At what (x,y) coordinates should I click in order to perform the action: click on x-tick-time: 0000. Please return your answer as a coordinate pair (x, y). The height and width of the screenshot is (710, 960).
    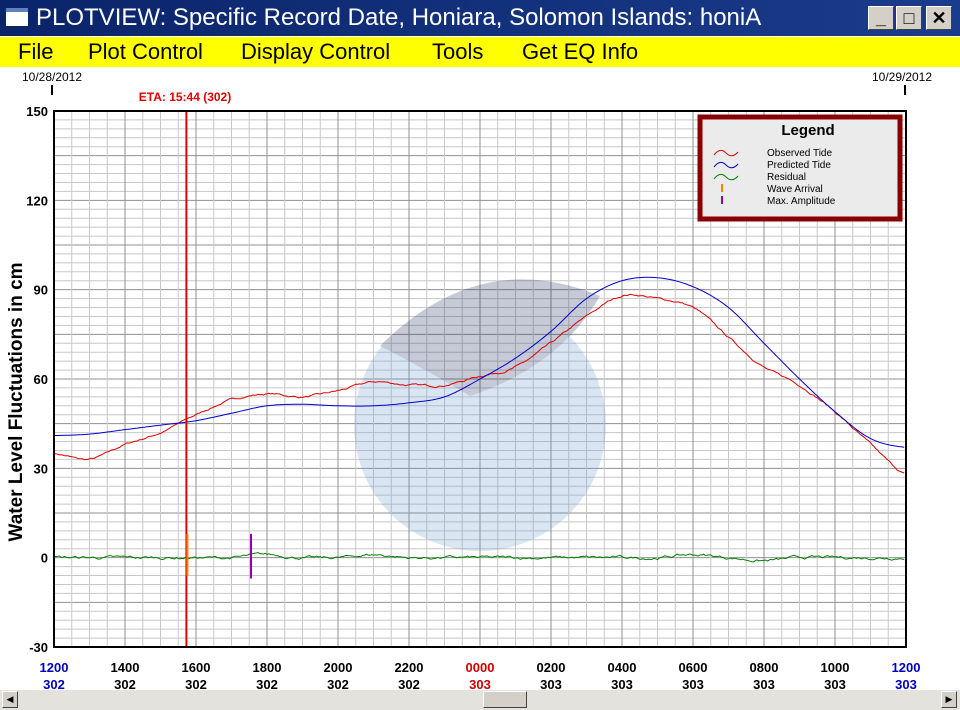
    Looking at the image, I should click on (480, 667).